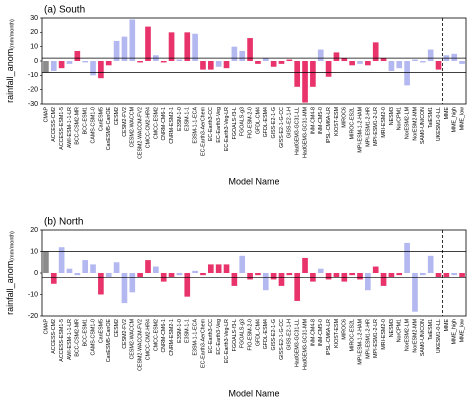 Image resolution: width=474 pixels, height=420 pixels. Describe the element at coordinates (353, 335) in the screenshot. I see `x-tick-label: MIROC-ES2L` at that location.